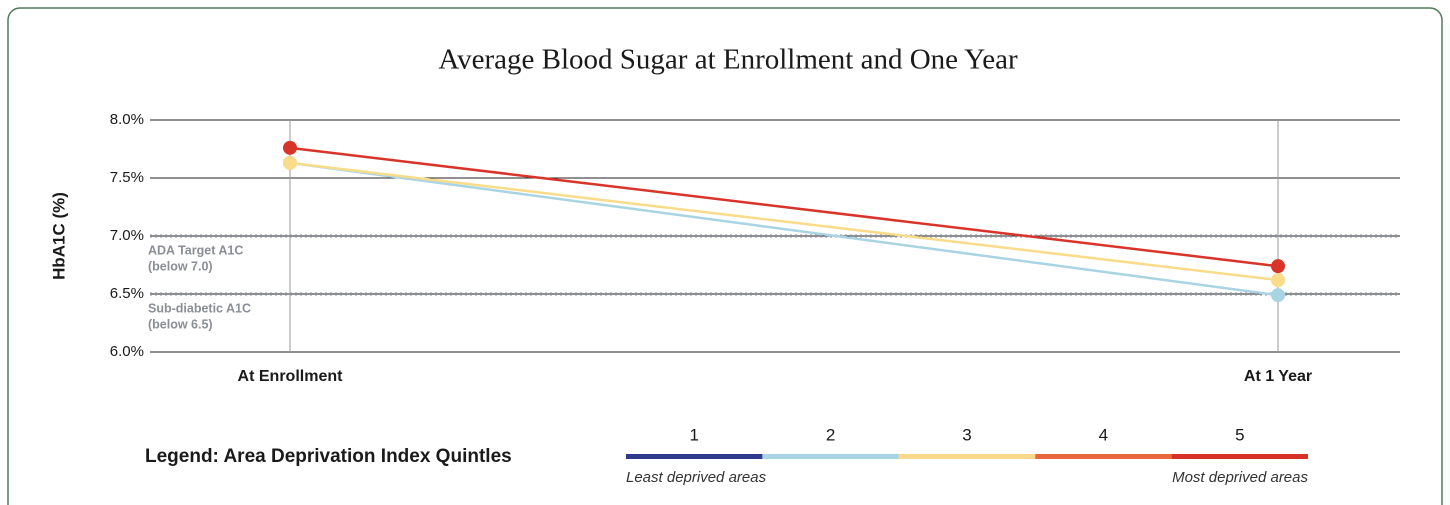  I want to click on reference-label: (below 6.5), so click(180, 324).